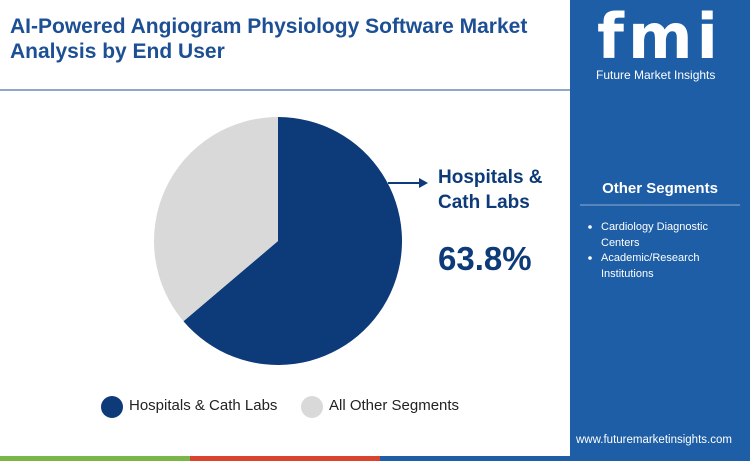 The width and height of the screenshot is (750, 461). I want to click on arrow-head, so click(423, 183).